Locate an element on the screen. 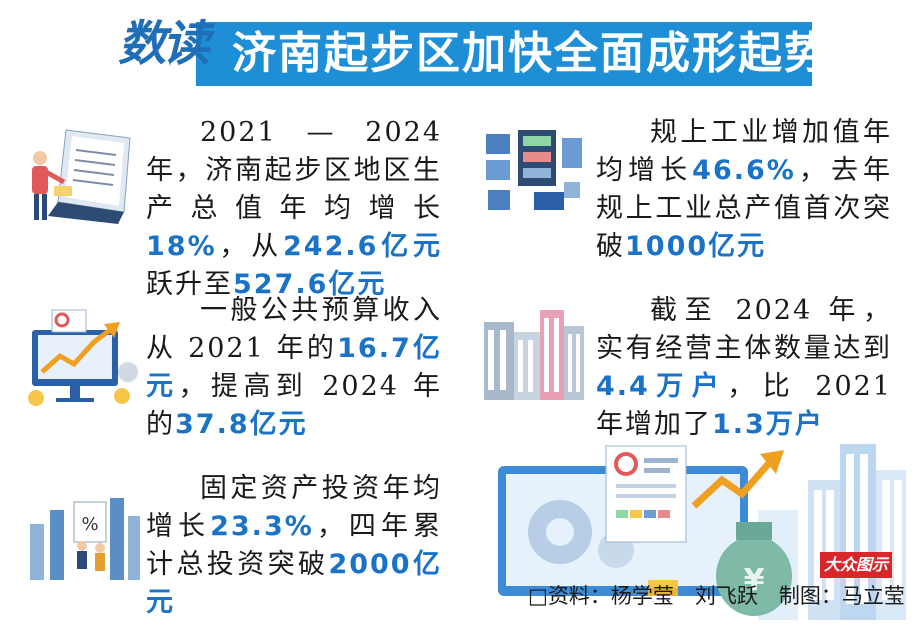 The height and width of the screenshot is (628, 917). watermark-logo: 大众图示 is located at coordinates (856, 565).